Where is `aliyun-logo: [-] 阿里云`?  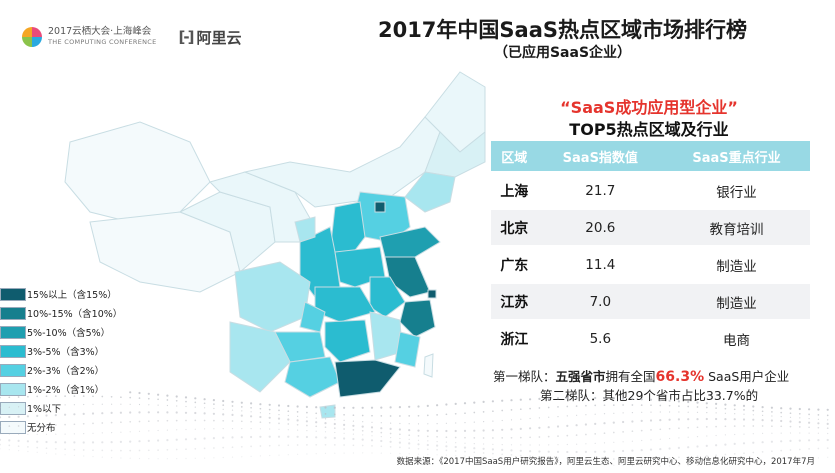
aliyun-logo: [-] 阿里云 is located at coordinates (210, 37).